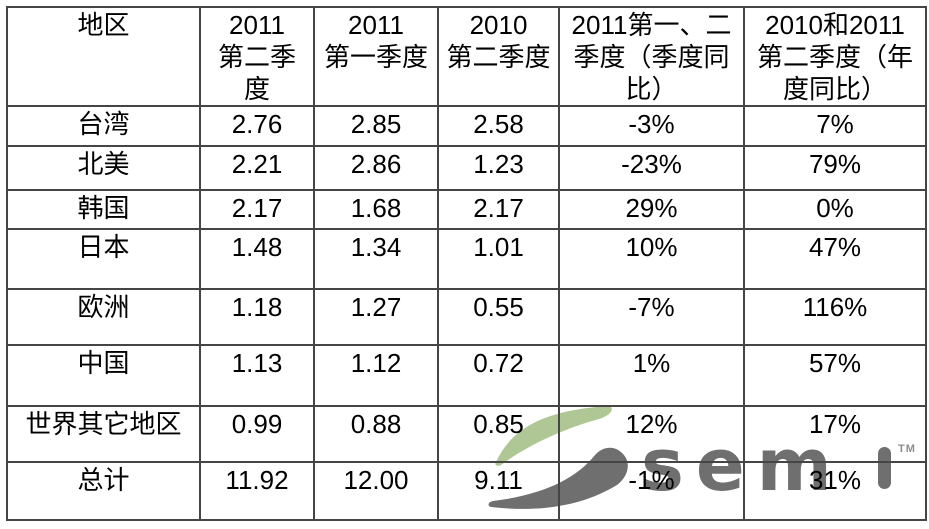 This screenshot has height=529, width=929. Describe the element at coordinates (103, 491) in the screenshot. I see `region-cell: 总计` at that location.